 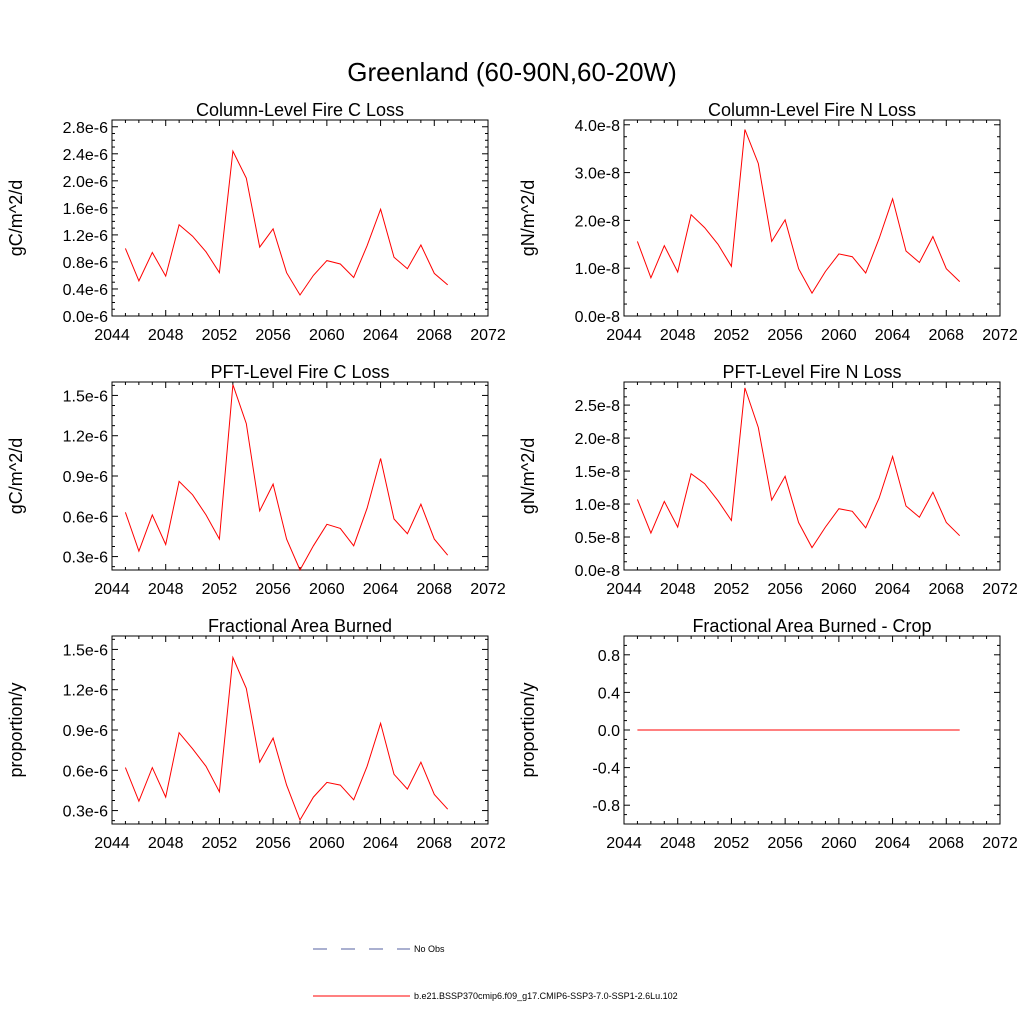 What do you see at coordinates (606, 806) in the screenshot?
I see `y-tick-label: -0.8` at bounding box center [606, 806].